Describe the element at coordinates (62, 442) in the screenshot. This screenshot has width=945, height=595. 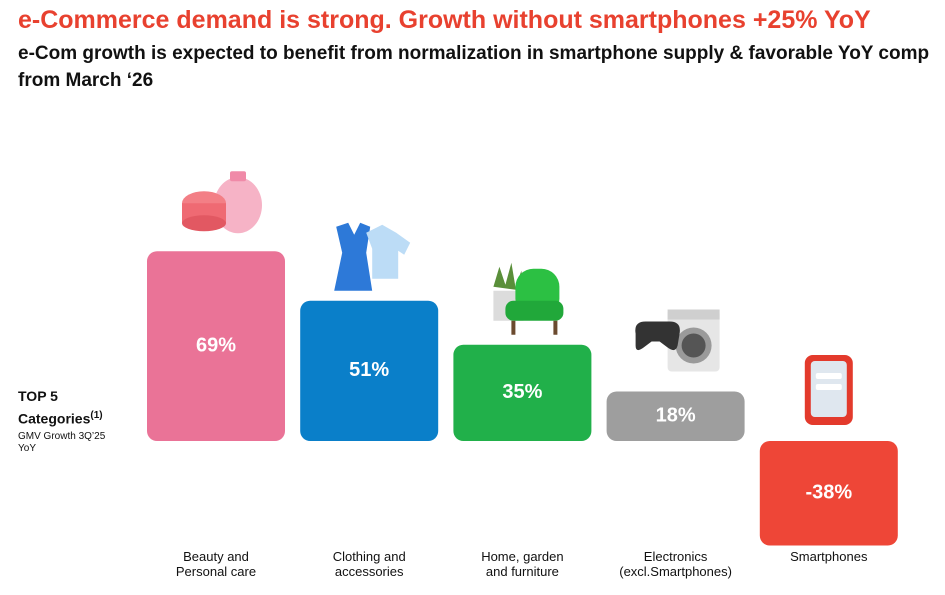
I see `annotation-caption: GMV Growth 3Q’25 YoY` at that location.